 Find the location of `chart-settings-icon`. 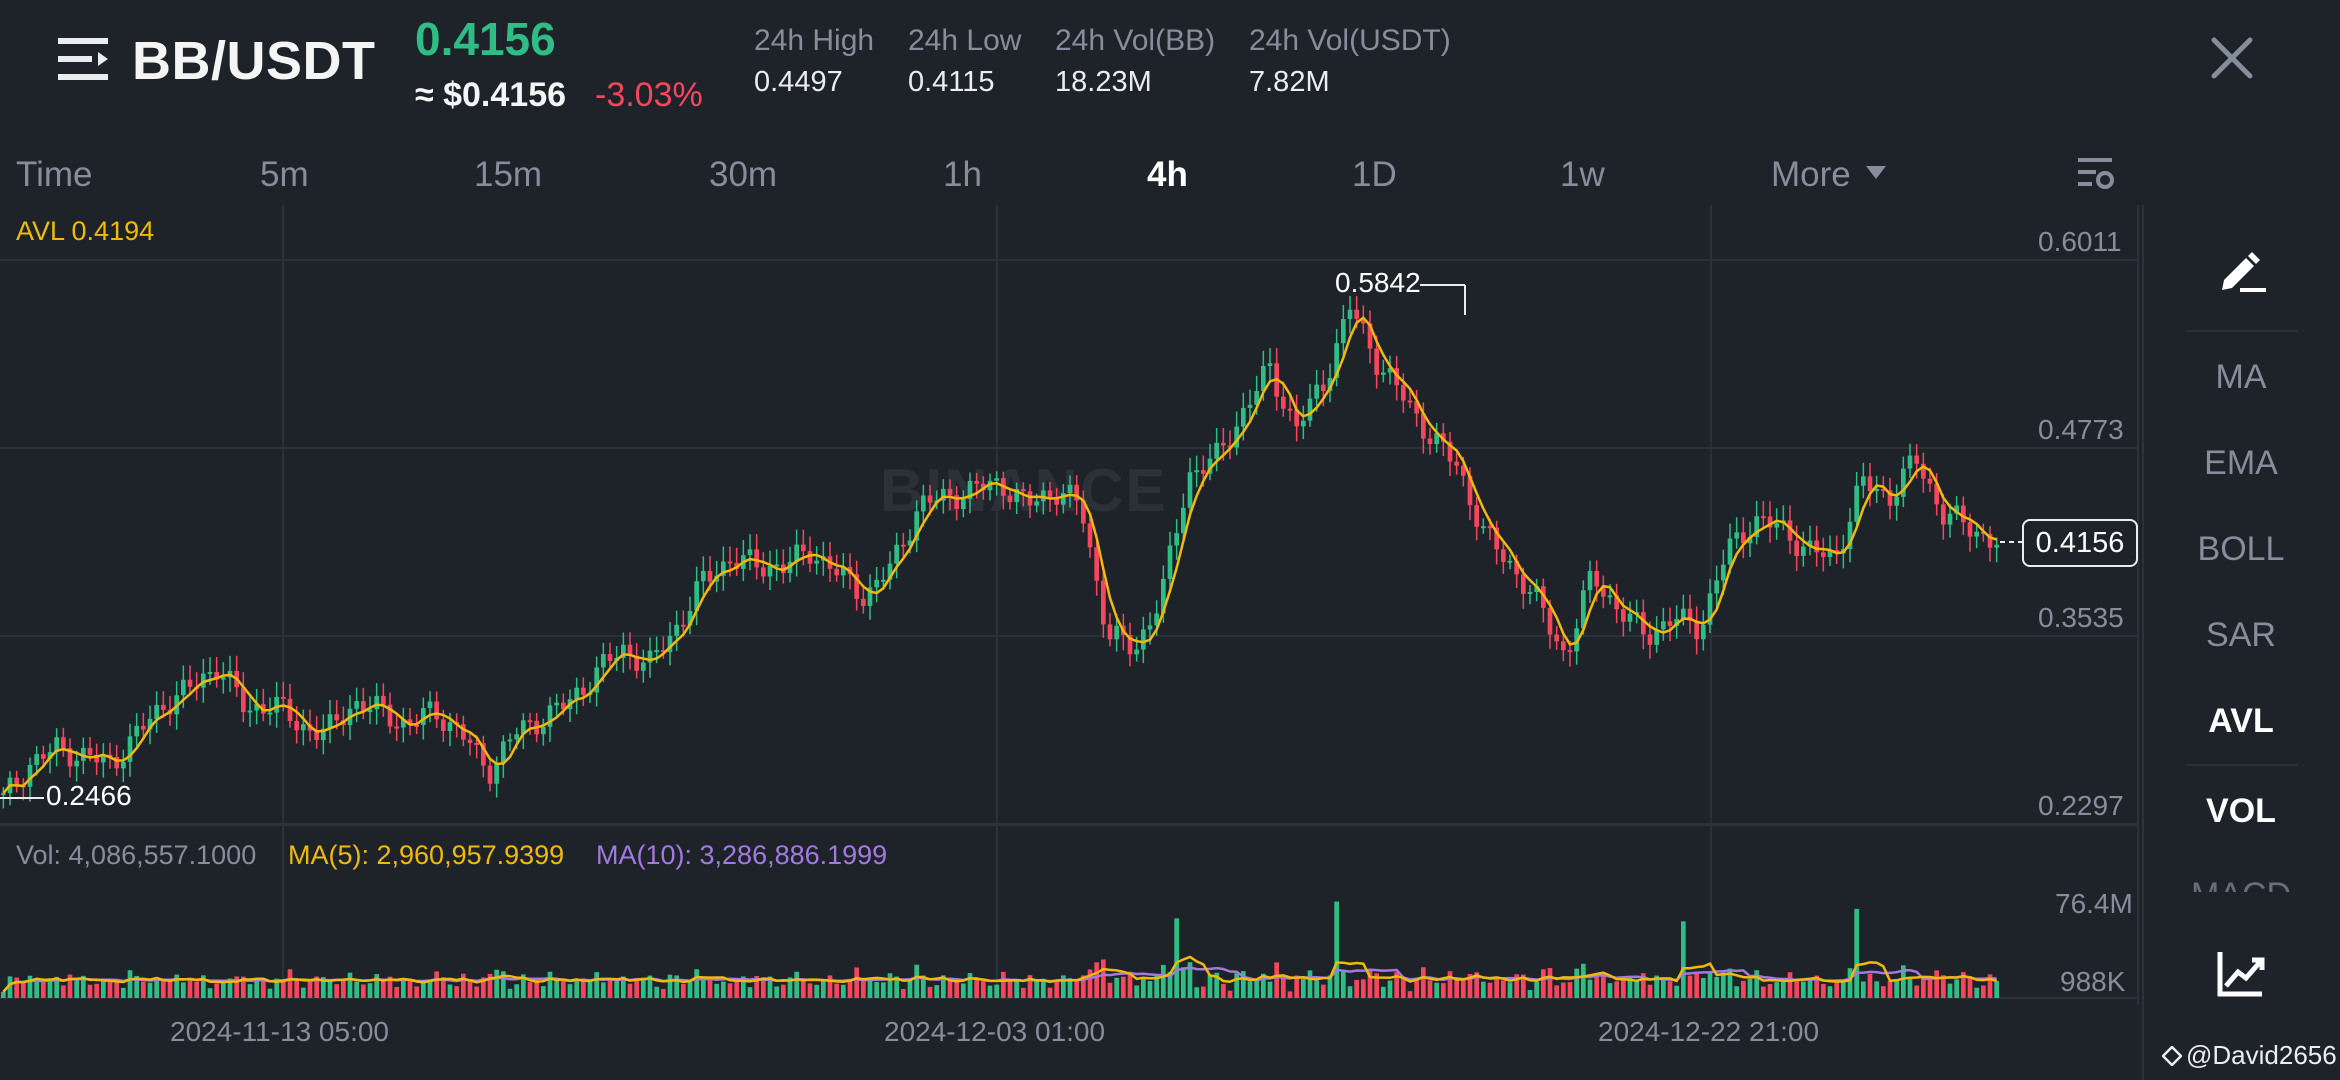

chart-settings-icon is located at coordinates (2096, 174).